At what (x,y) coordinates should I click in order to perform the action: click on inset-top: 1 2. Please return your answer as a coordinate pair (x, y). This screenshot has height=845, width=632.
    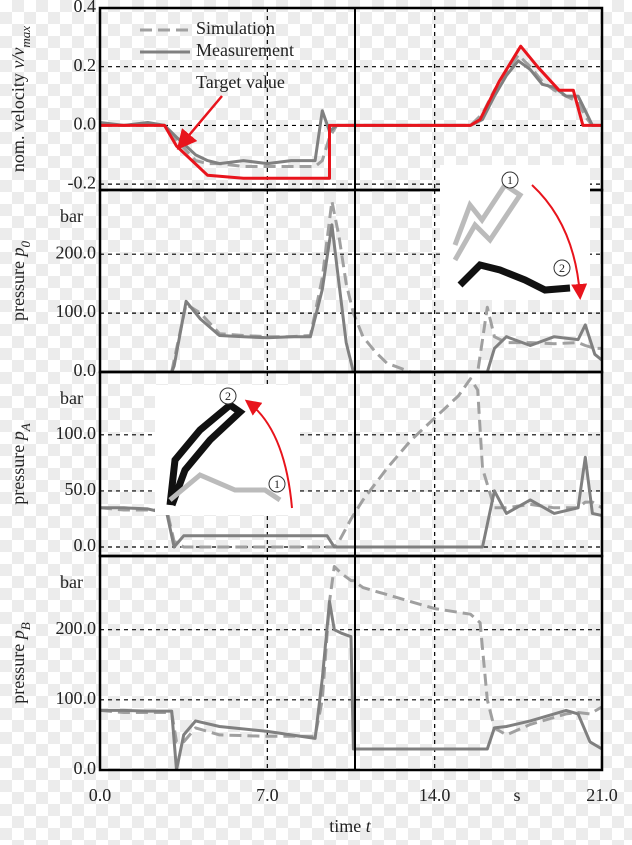
    Looking at the image, I should click on (515, 232).